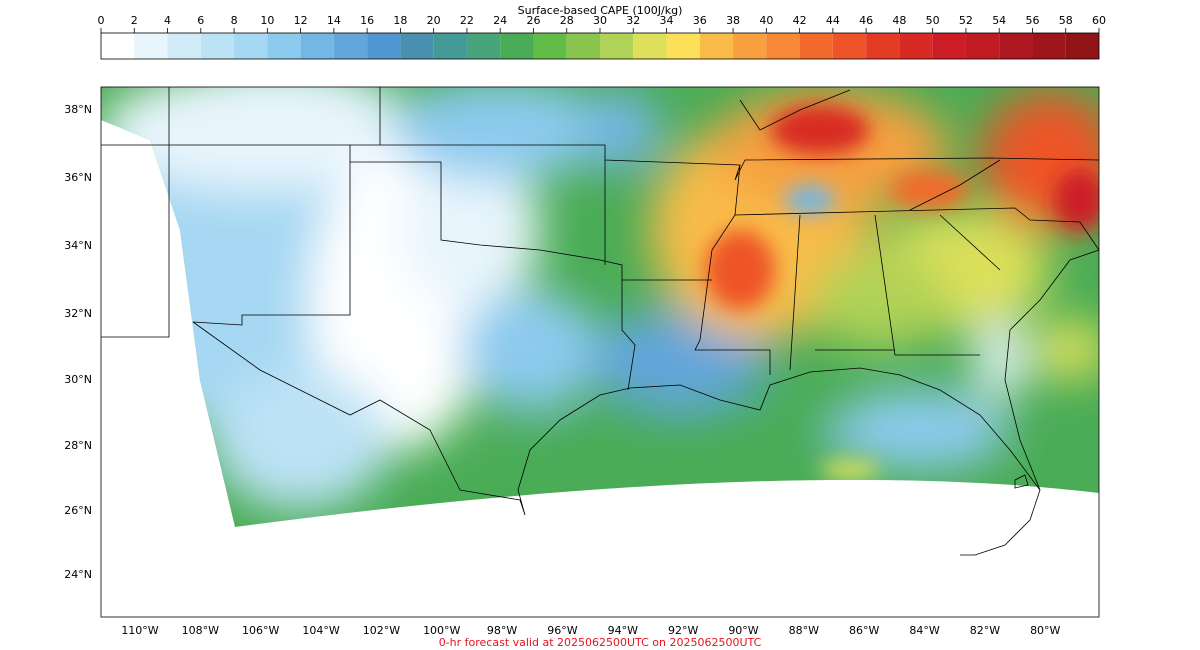 Image resolution: width=1200 pixels, height=650 pixels. What do you see at coordinates (139, 630) in the screenshot?
I see `lon-label: 110°W` at bounding box center [139, 630].